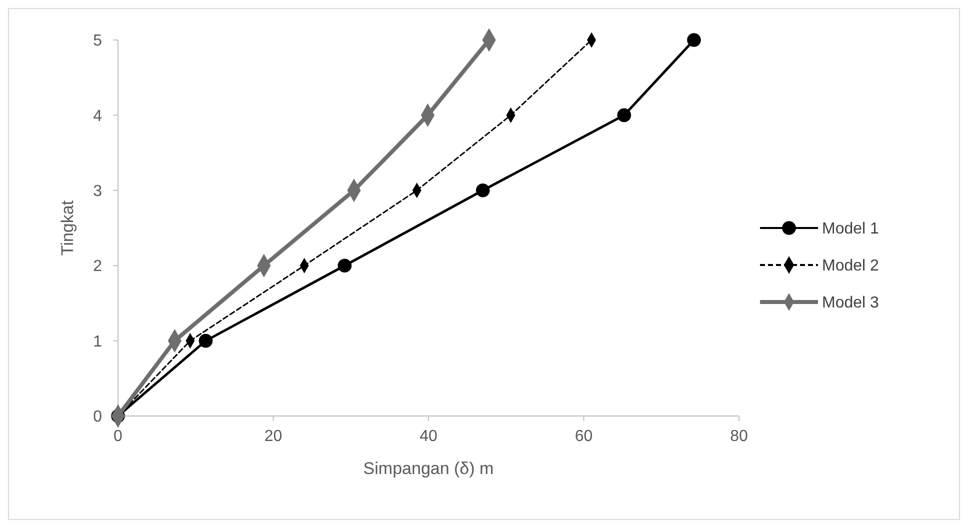 Image resolution: width=968 pixels, height=528 pixels. Describe the element at coordinates (851, 229) in the screenshot. I see `legend-label: Model 1` at that location.